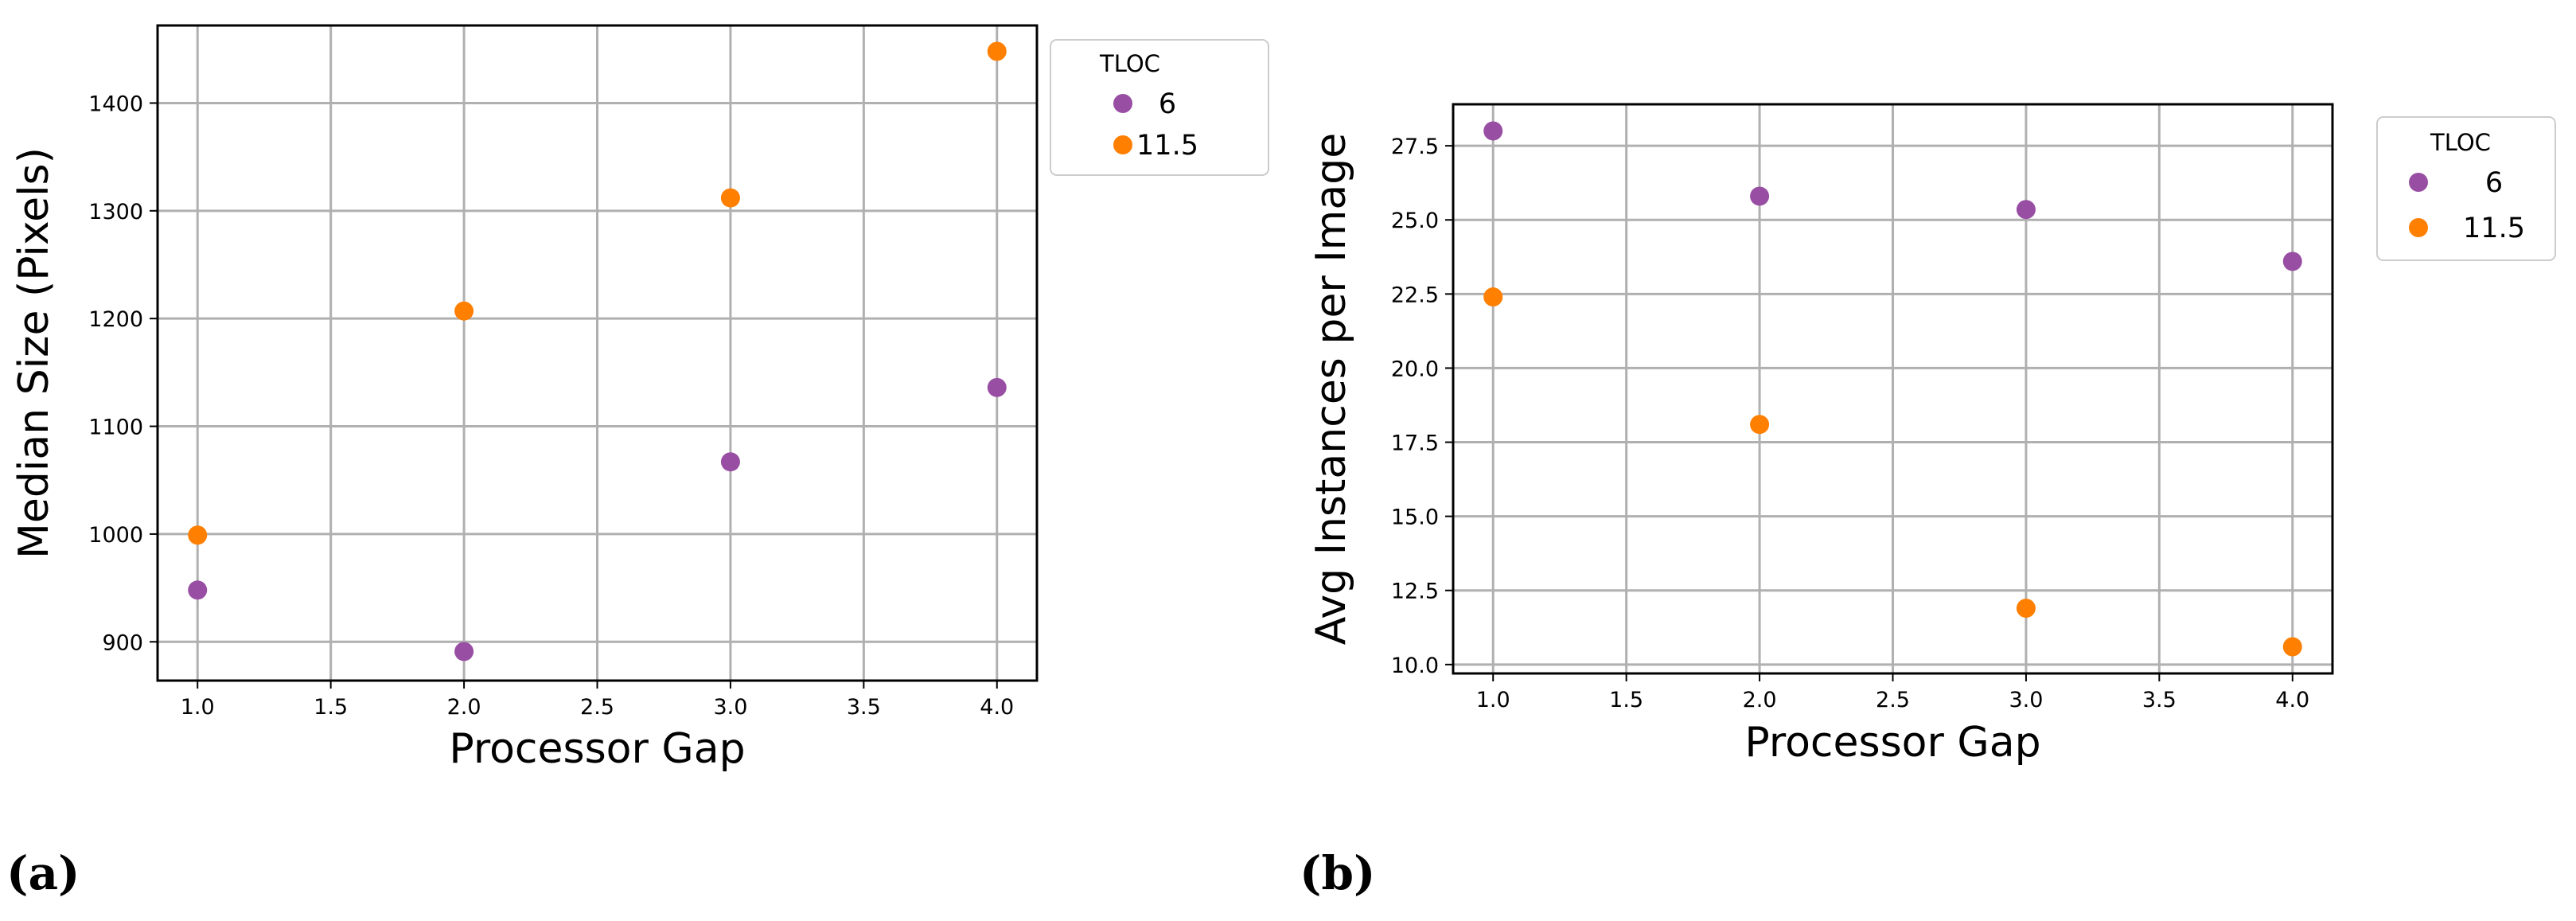 The height and width of the screenshot is (921, 2576). What do you see at coordinates (115, 319) in the screenshot?
I see `y-tick-label: 1200` at bounding box center [115, 319].